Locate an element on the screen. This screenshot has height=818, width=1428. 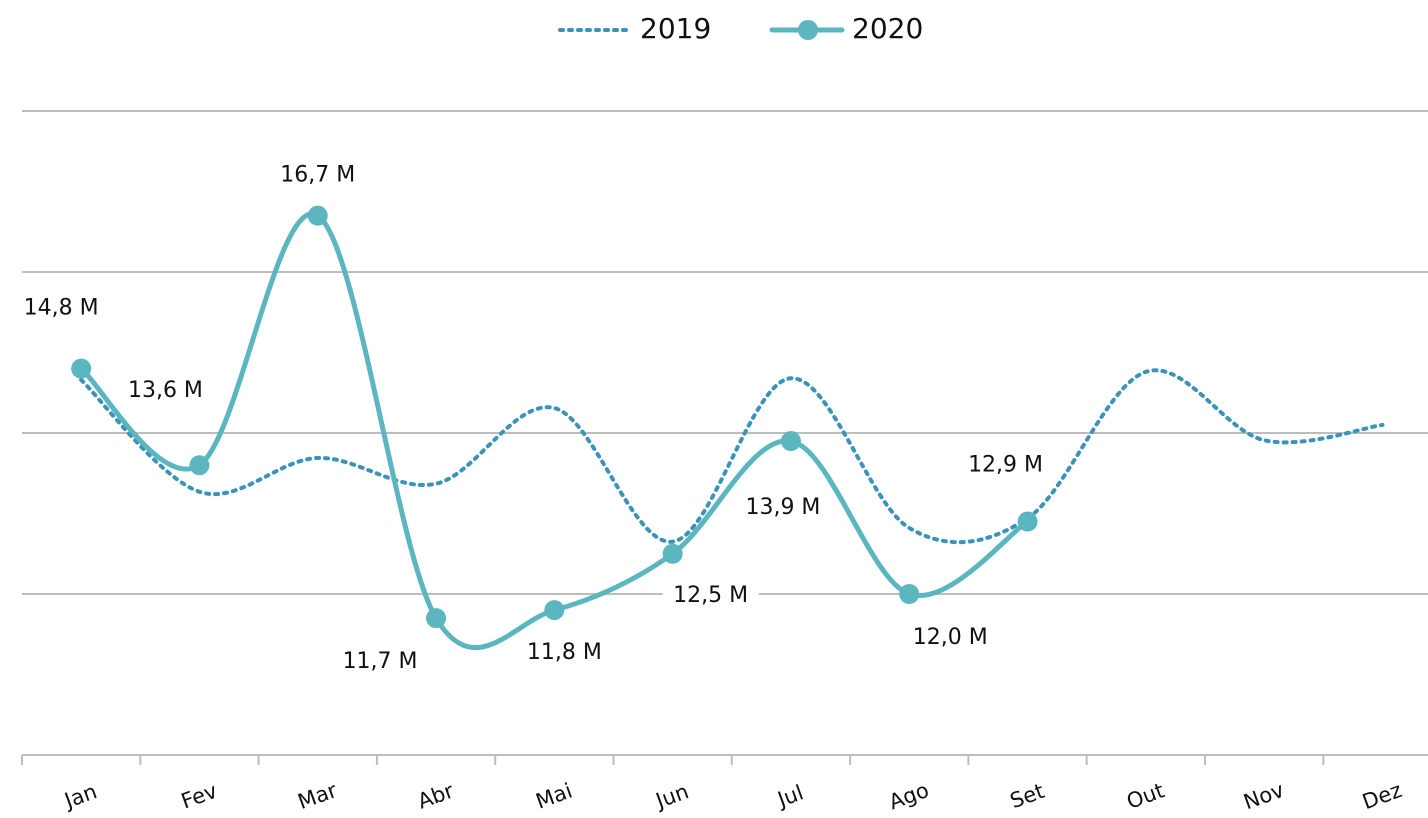
data-label: 11,7 M is located at coordinates (380, 661).